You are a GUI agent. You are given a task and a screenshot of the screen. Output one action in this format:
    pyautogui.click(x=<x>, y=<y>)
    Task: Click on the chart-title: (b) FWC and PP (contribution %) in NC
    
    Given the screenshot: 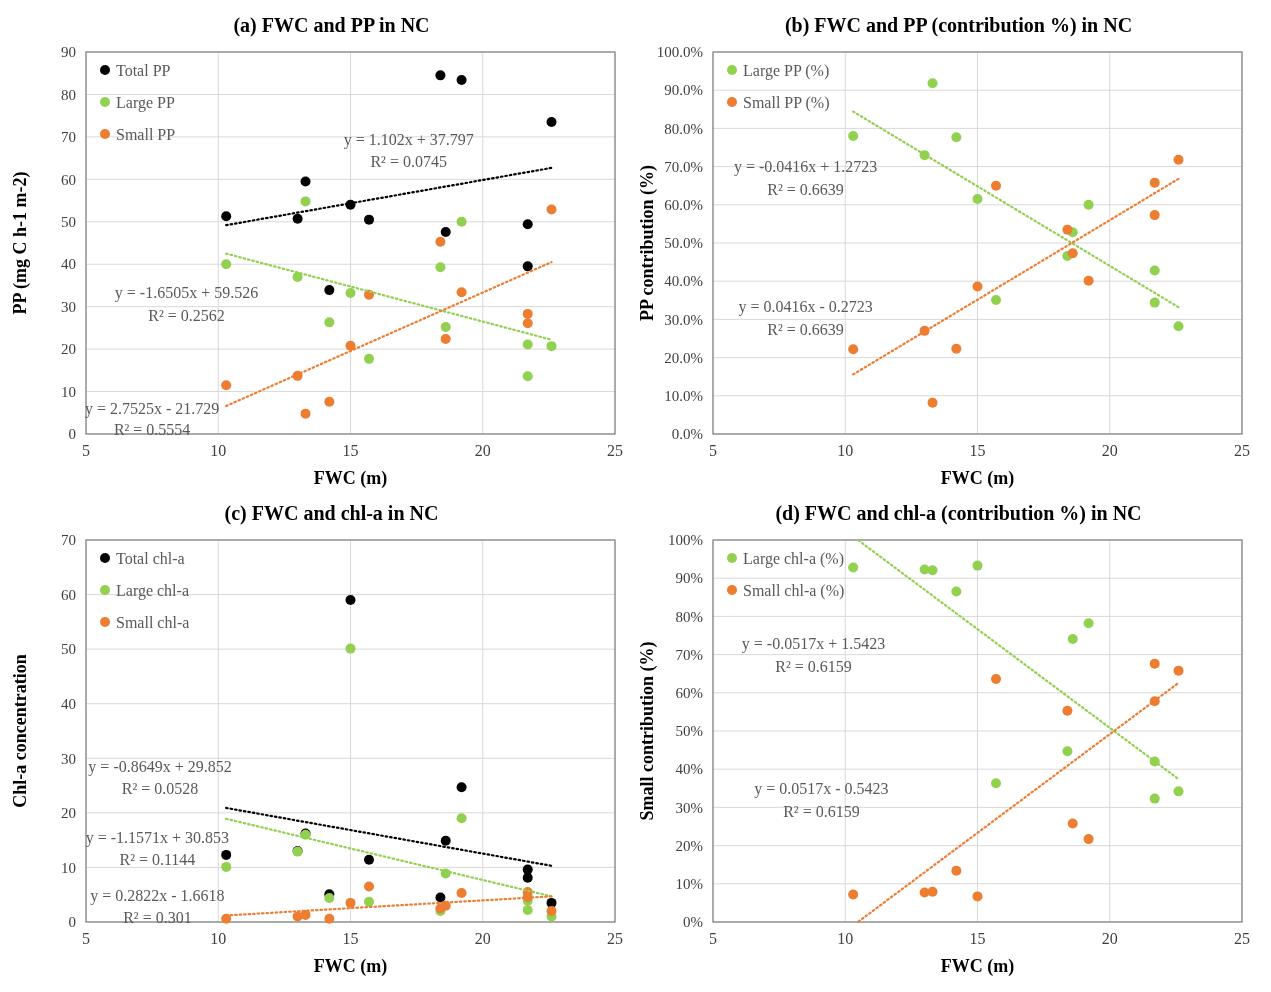 What is the action you would take?
    pyautogui.click(x=958, y=25)
    